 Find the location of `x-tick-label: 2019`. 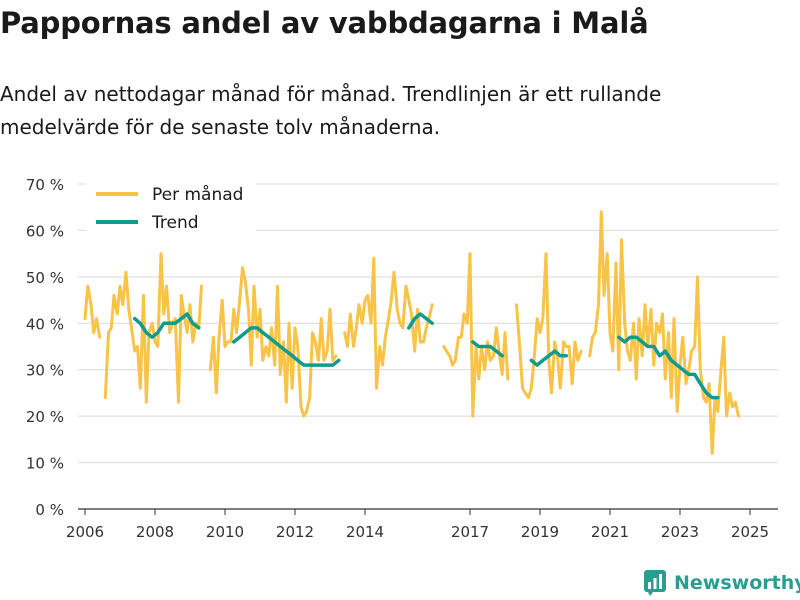

x-tick-label: 2019 is located at coordinates (540, 532).